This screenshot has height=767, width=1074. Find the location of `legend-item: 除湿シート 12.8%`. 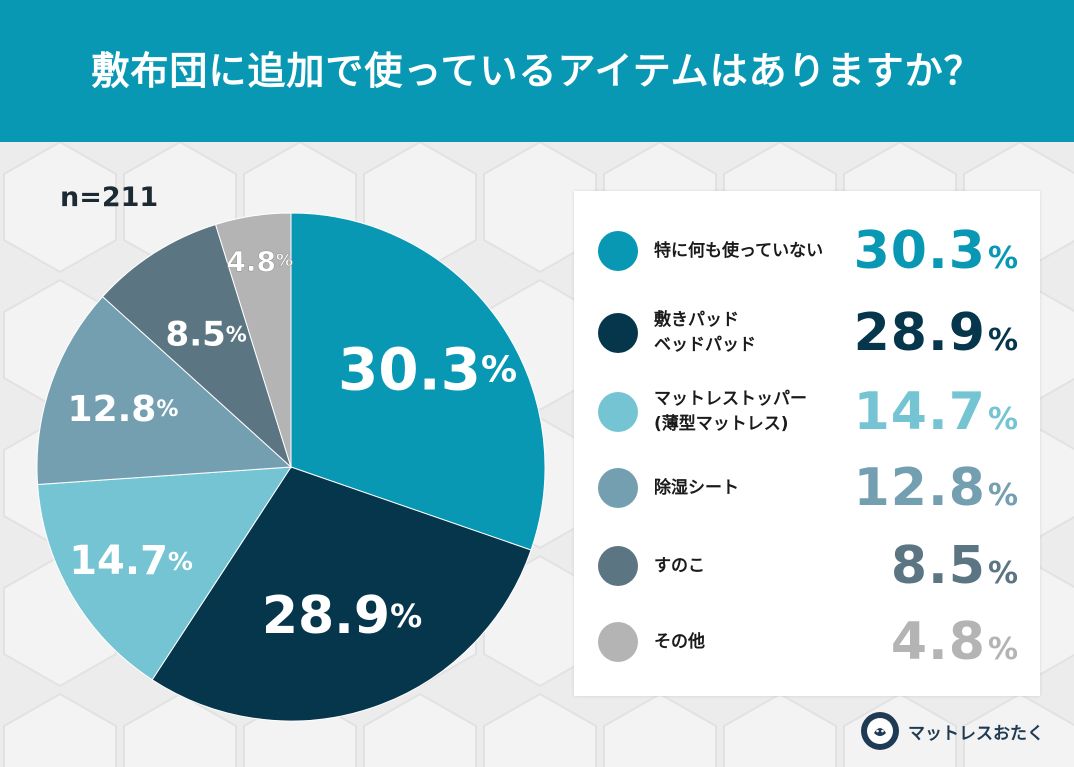

legend-item: 除湿シート 12.8% is located at coordinates (807, 488).